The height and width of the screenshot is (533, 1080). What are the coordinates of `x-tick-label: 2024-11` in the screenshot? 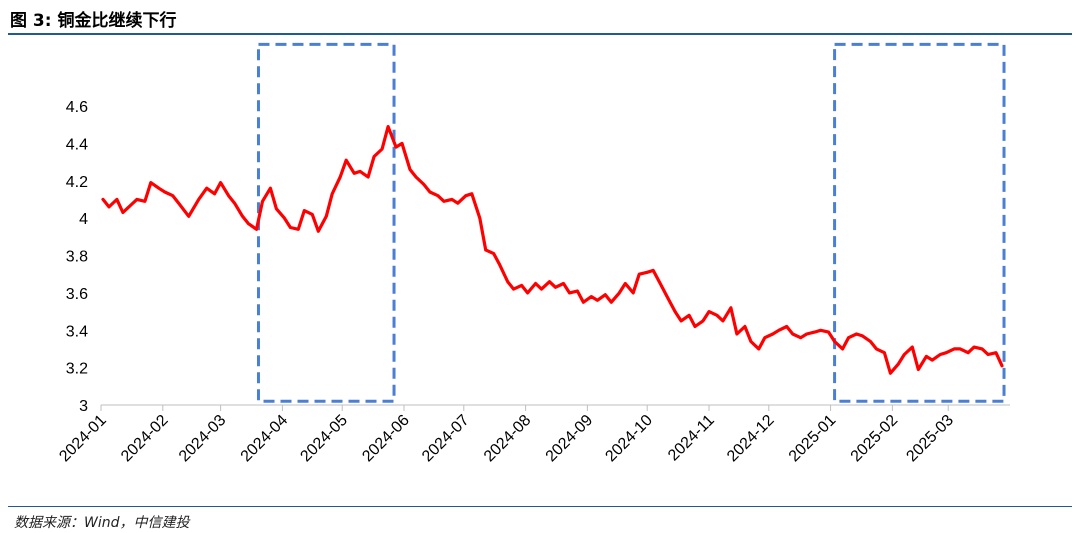 It's located at (691, 438).